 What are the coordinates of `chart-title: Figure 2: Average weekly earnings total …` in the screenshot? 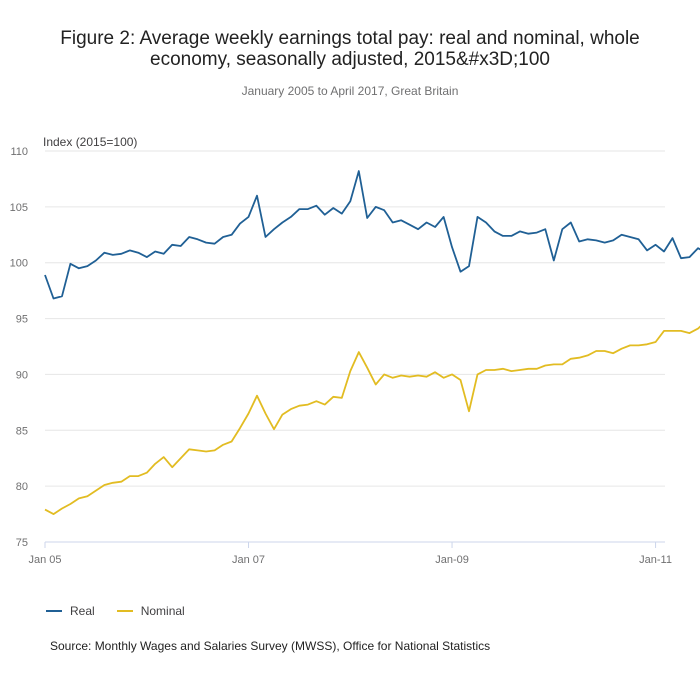 It's located at (350, 49).